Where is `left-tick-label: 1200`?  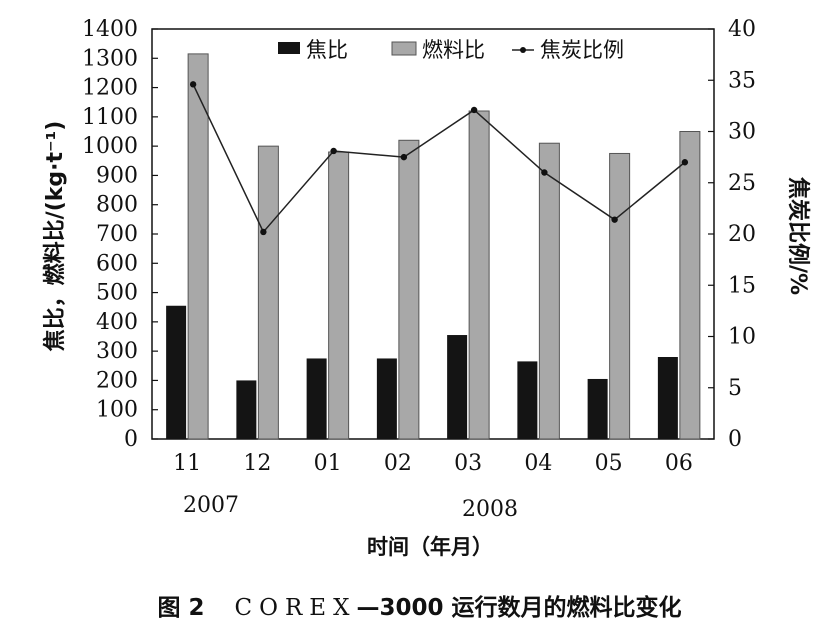 left-tick-label: 1200 is located at coordinates (110, 88).